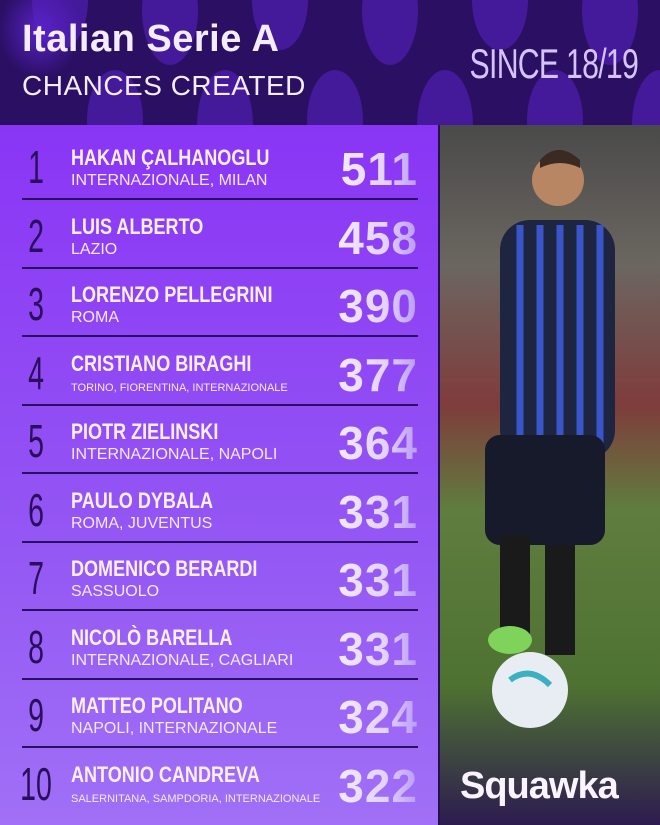 This screenshot has width=660, height=825. What do you see at coordinates (36, 235) in the screenshot?
I see `rank-number: 2` at bounding box center [36, 235].